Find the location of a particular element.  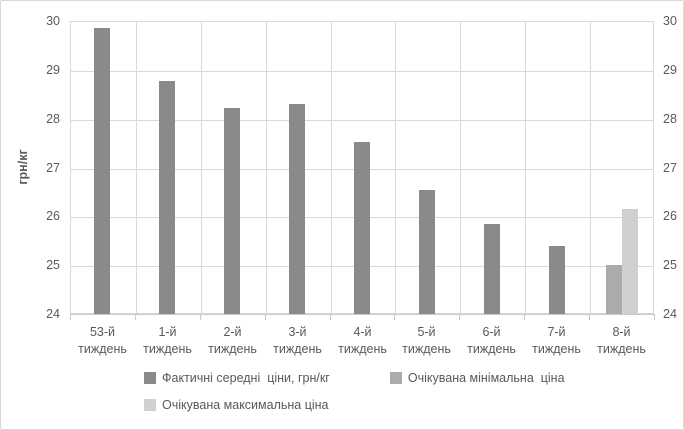

y-tick-label-left: 28 is located at coordinates (53, 118).